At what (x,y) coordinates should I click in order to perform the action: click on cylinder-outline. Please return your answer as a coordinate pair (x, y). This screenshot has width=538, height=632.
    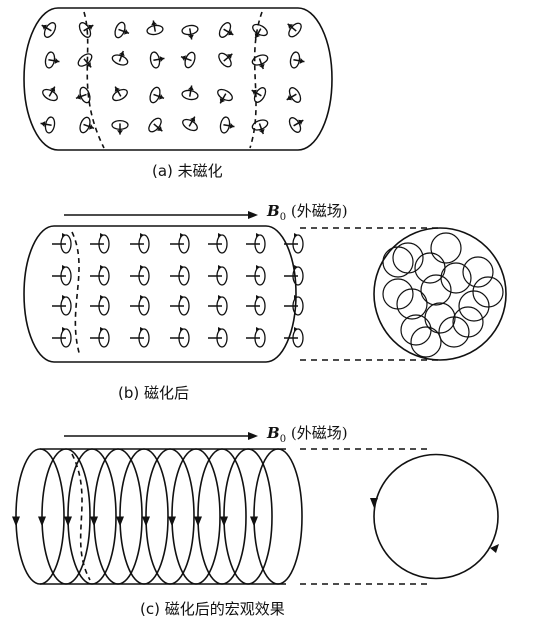
    Looking at the image, I should click on (160, 79).